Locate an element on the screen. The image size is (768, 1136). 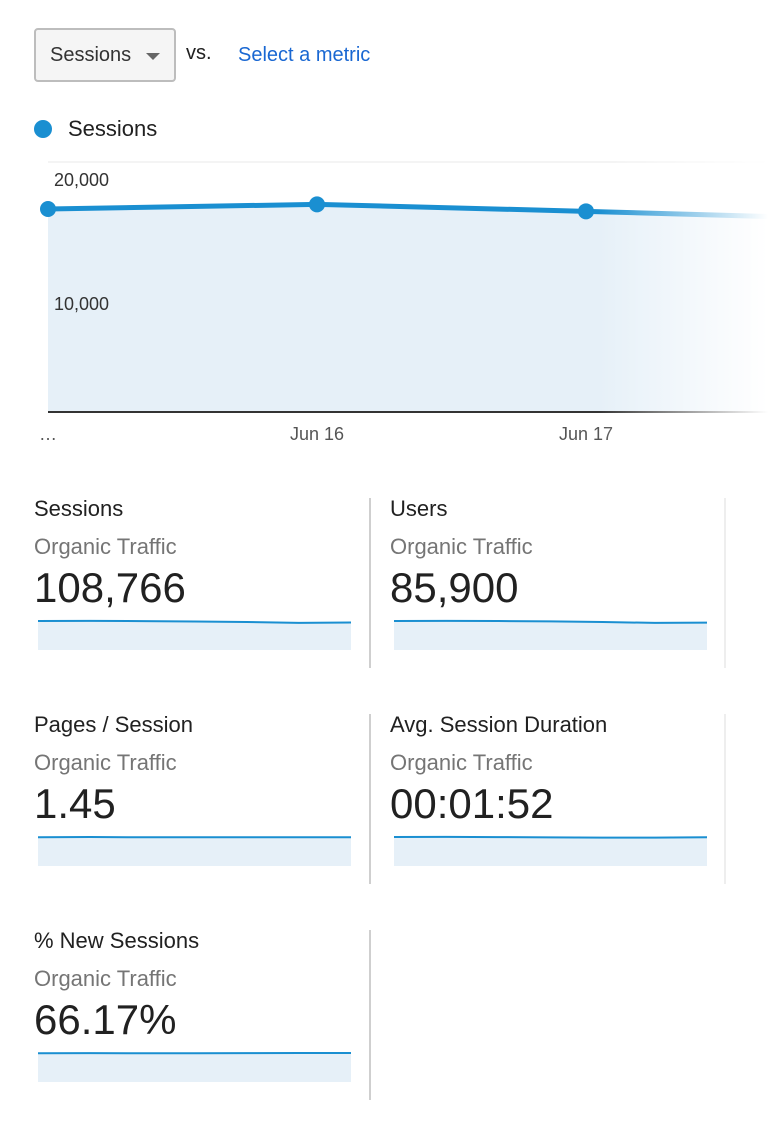
metric-card-new-sessions: % New Sessions Organic Traffic 66.17% is located at coordinates (201, 1013).